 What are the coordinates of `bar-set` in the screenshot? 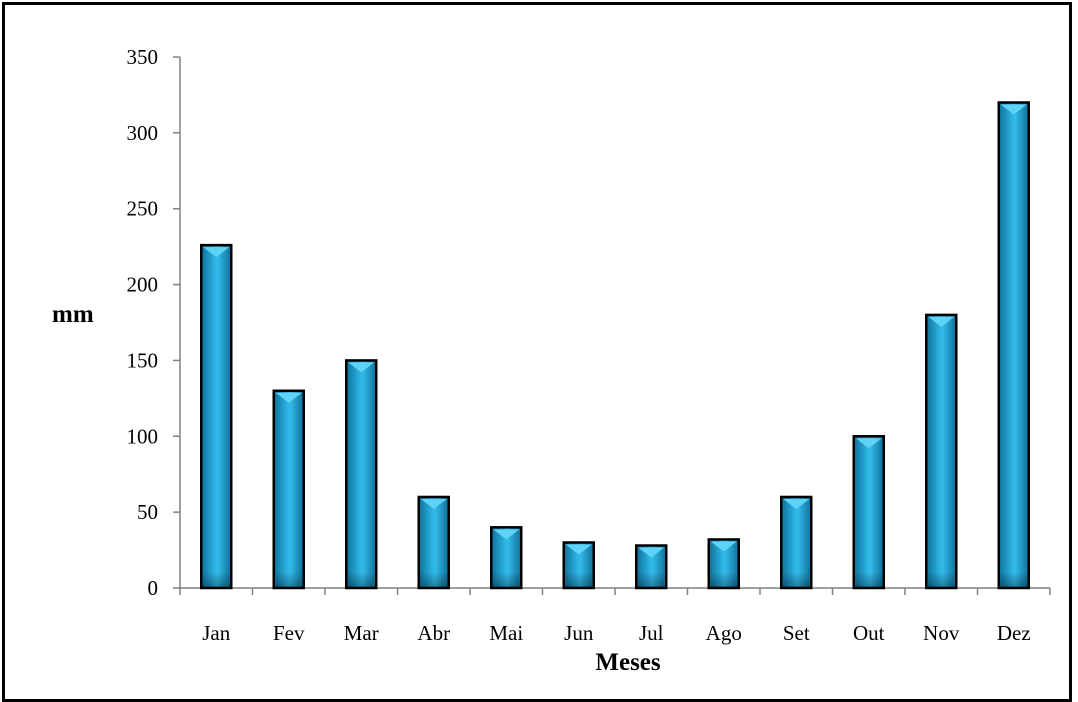 It's located at (796, 542).